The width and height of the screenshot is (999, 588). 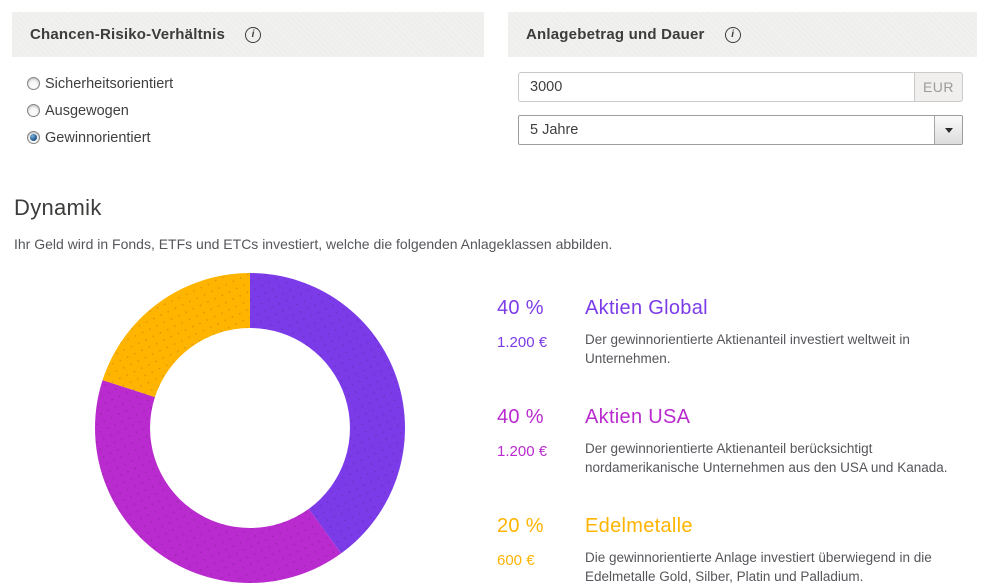 I want to click on amount-input-group: EUR, so click(x=740, y=87).